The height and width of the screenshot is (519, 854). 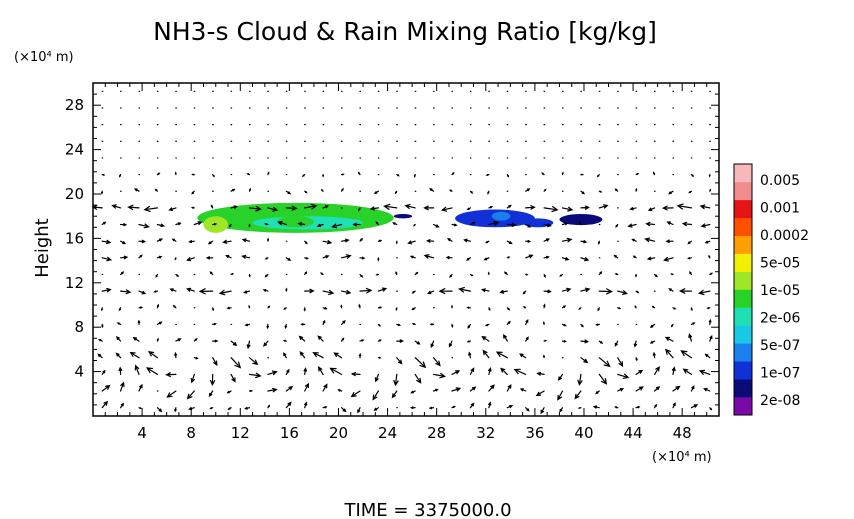 What do you see at coordinates (42, 248) in the screenshot?
I see `y-axis-label: Height` at bounding box center [42, 248].